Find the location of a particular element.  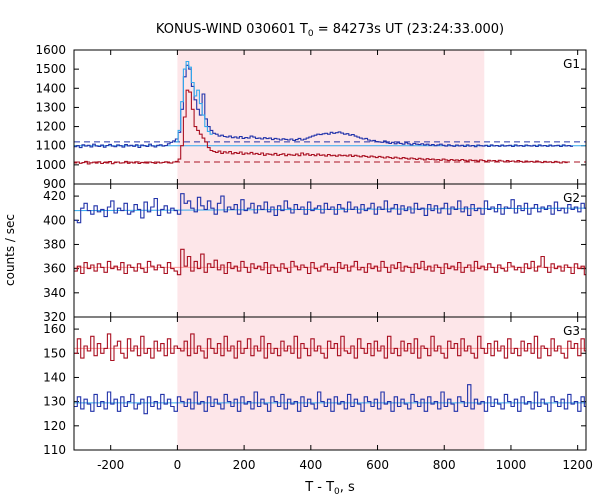

x-tick-label: 200 is located at coordinates (244, 465).